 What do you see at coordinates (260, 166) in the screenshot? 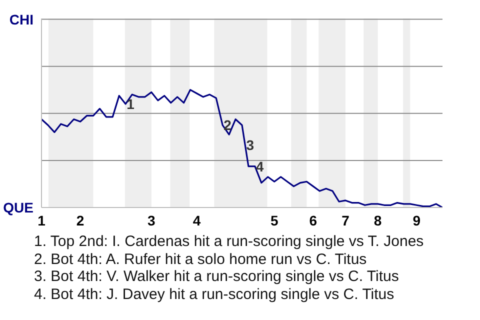
I see `annotation: 4` at bounding box center [260, 166].